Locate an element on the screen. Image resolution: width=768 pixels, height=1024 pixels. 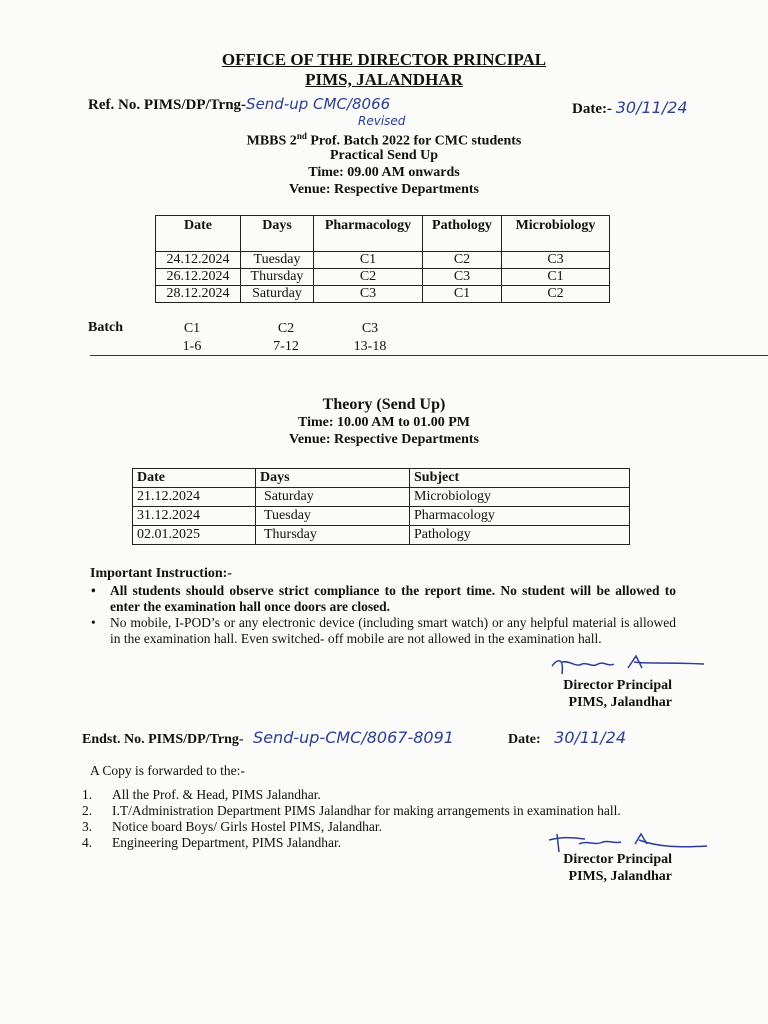
office-subtitle: PIMS, JALANDHAR is located at coordinates (384, 79).